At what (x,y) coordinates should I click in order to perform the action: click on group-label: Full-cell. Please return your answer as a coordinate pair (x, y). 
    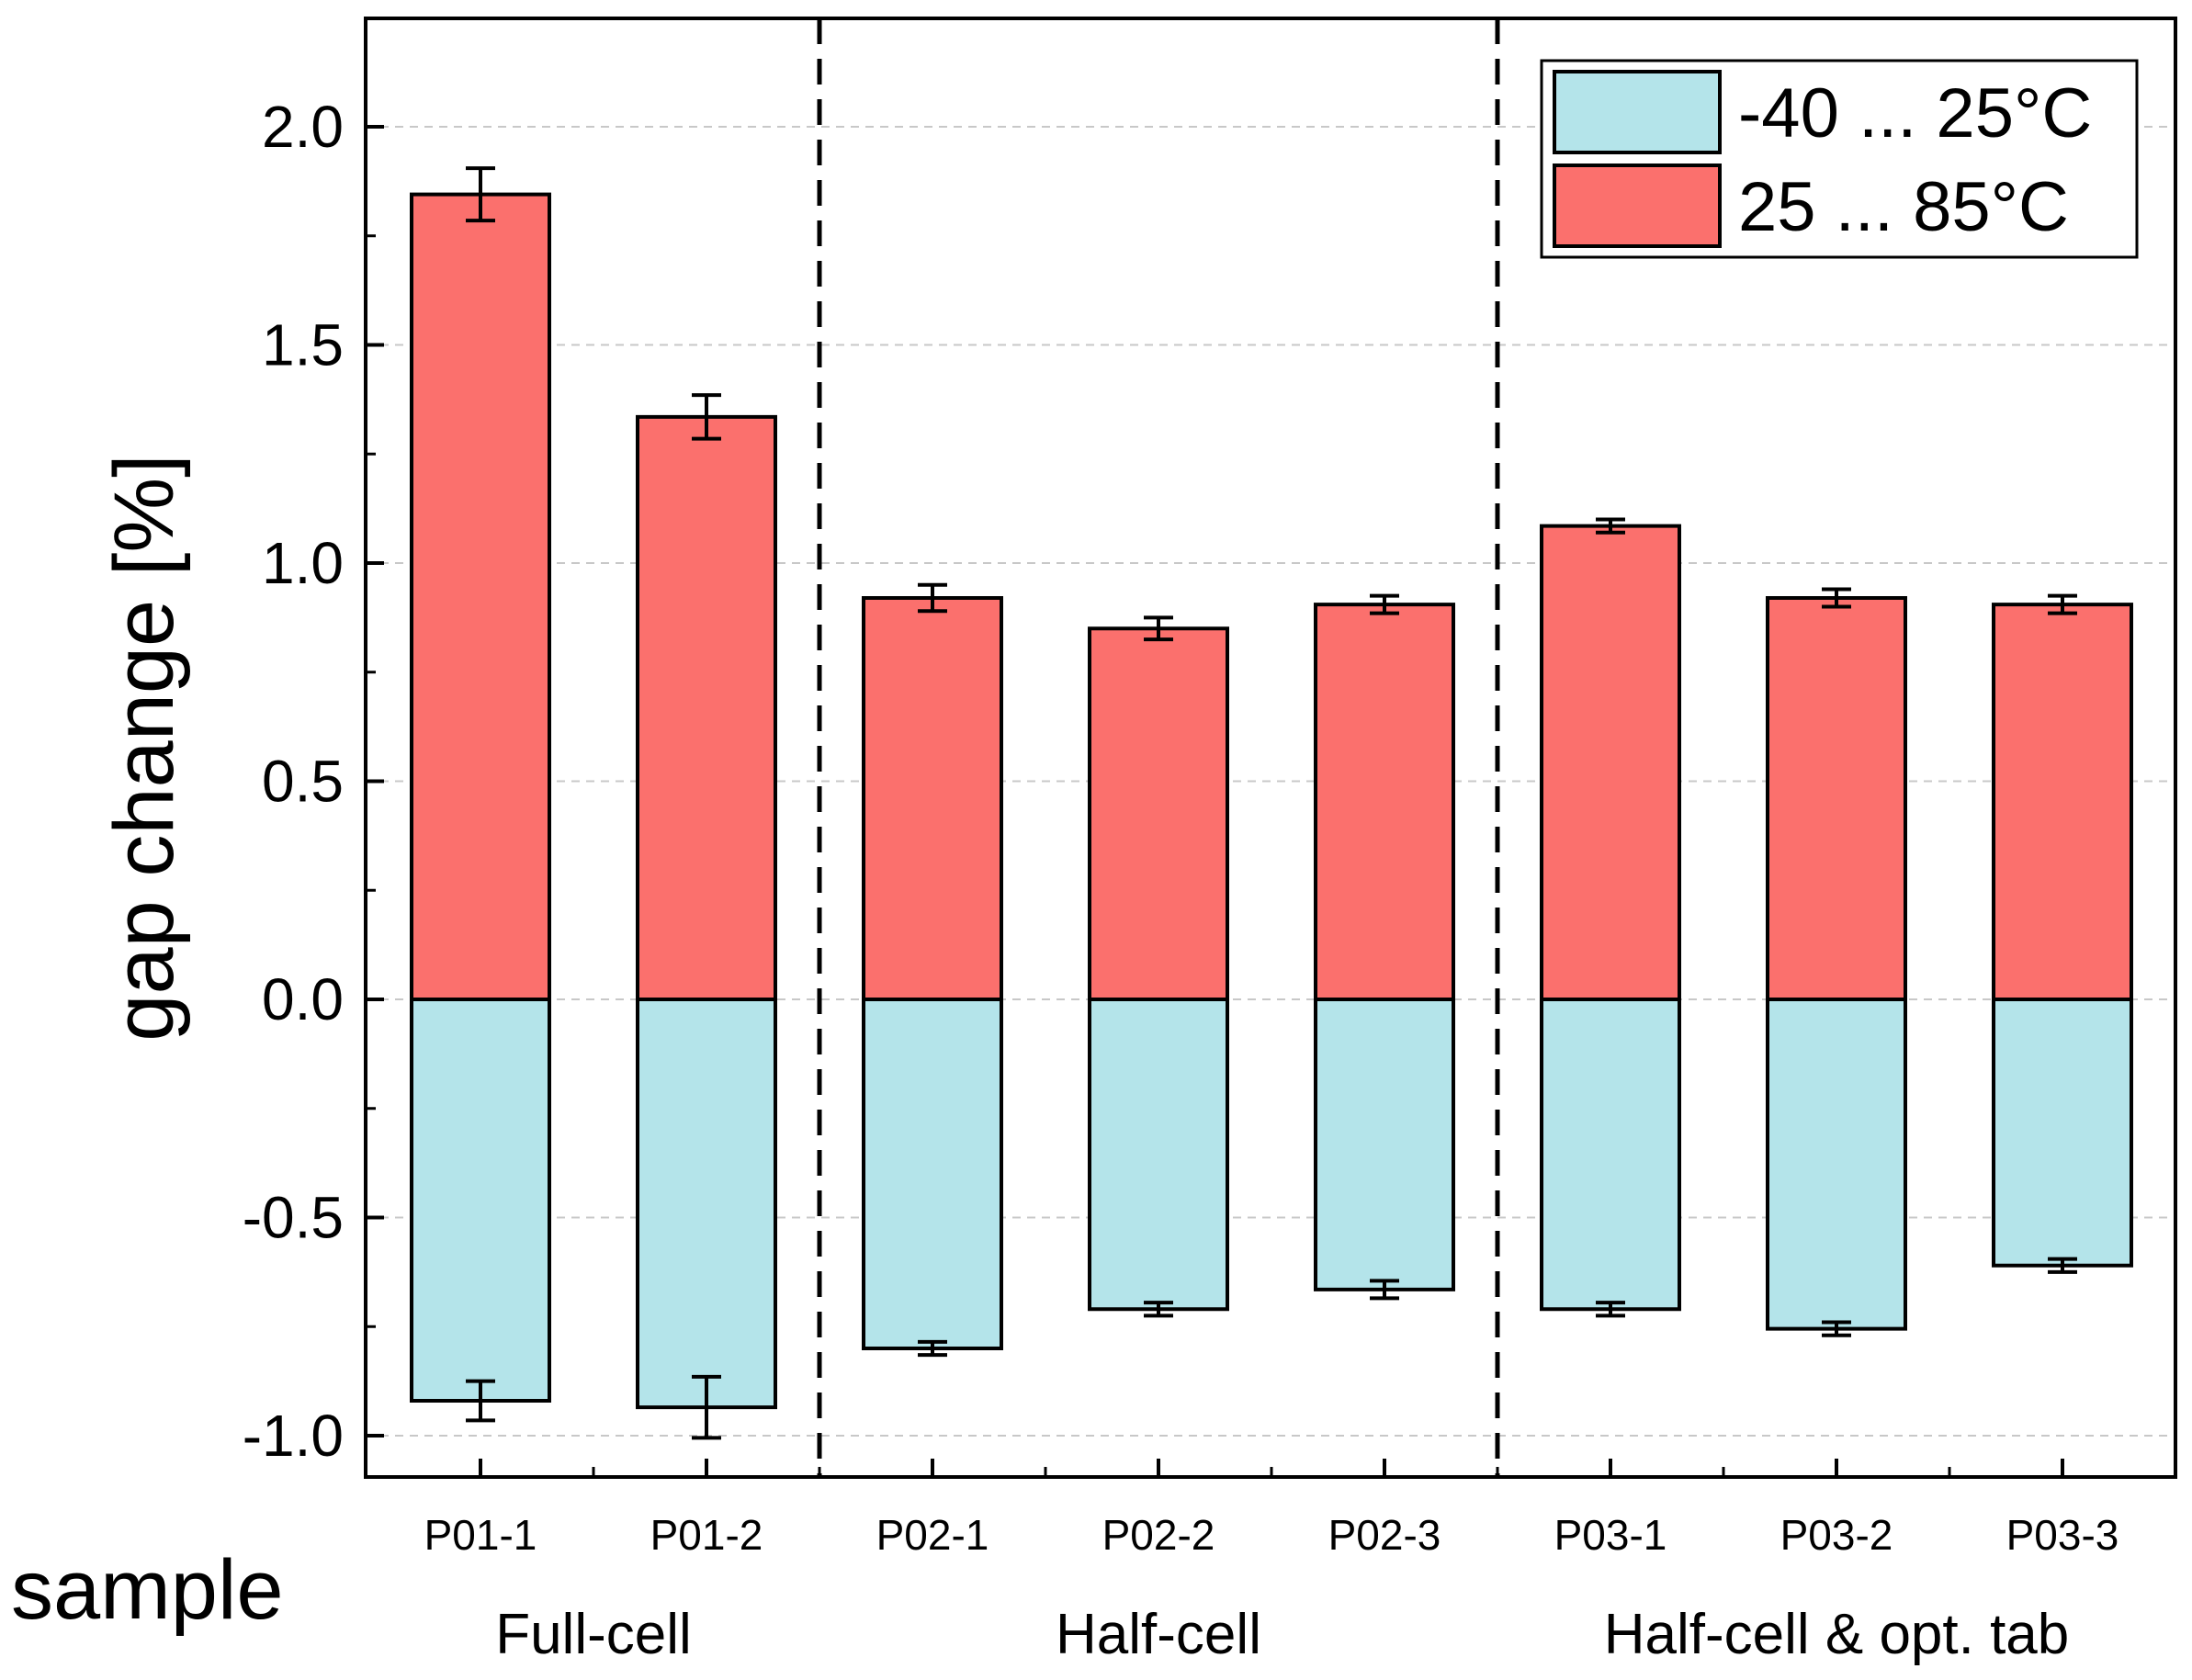
    Looking at the image, I should click on (593, 1634).